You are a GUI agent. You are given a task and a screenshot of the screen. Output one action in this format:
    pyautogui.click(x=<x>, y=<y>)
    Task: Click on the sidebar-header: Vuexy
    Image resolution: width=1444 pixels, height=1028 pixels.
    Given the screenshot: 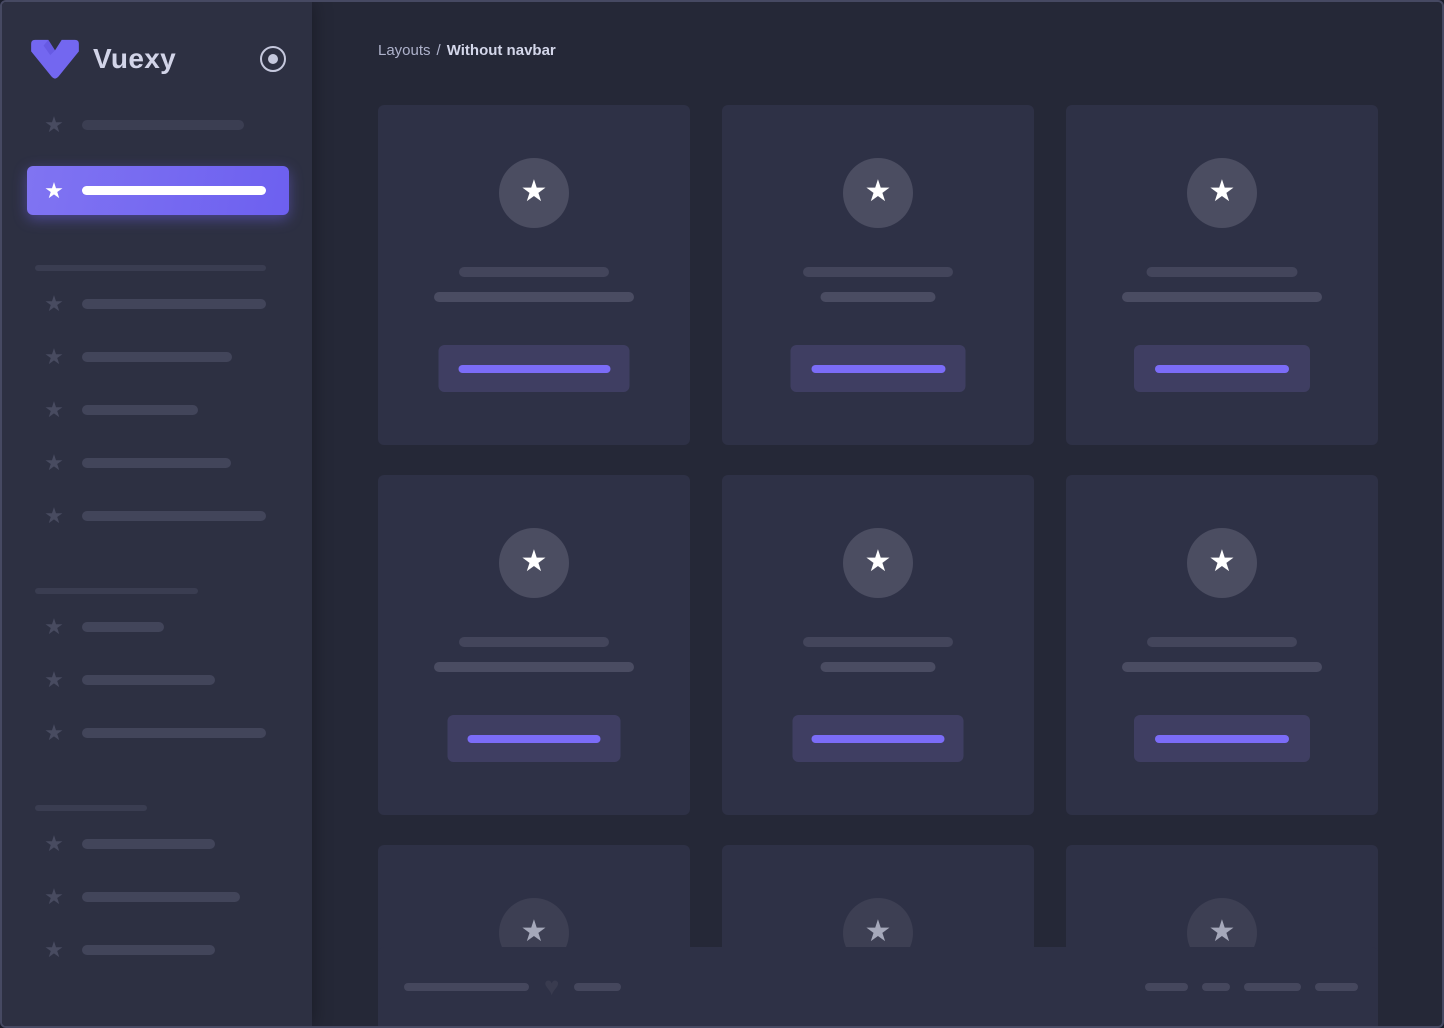 What is the action you would take?
    pyautogui.click(x=157, y=41)
    